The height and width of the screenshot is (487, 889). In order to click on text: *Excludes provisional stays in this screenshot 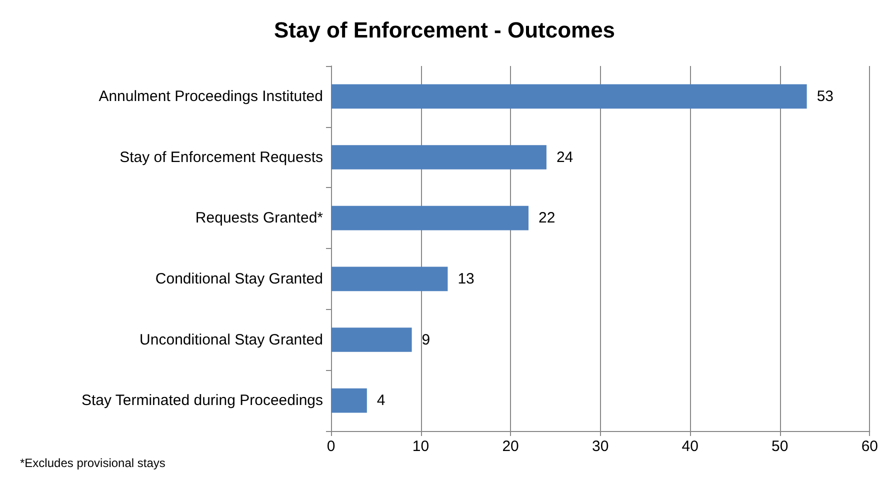, I will do `click(93, 463)`.